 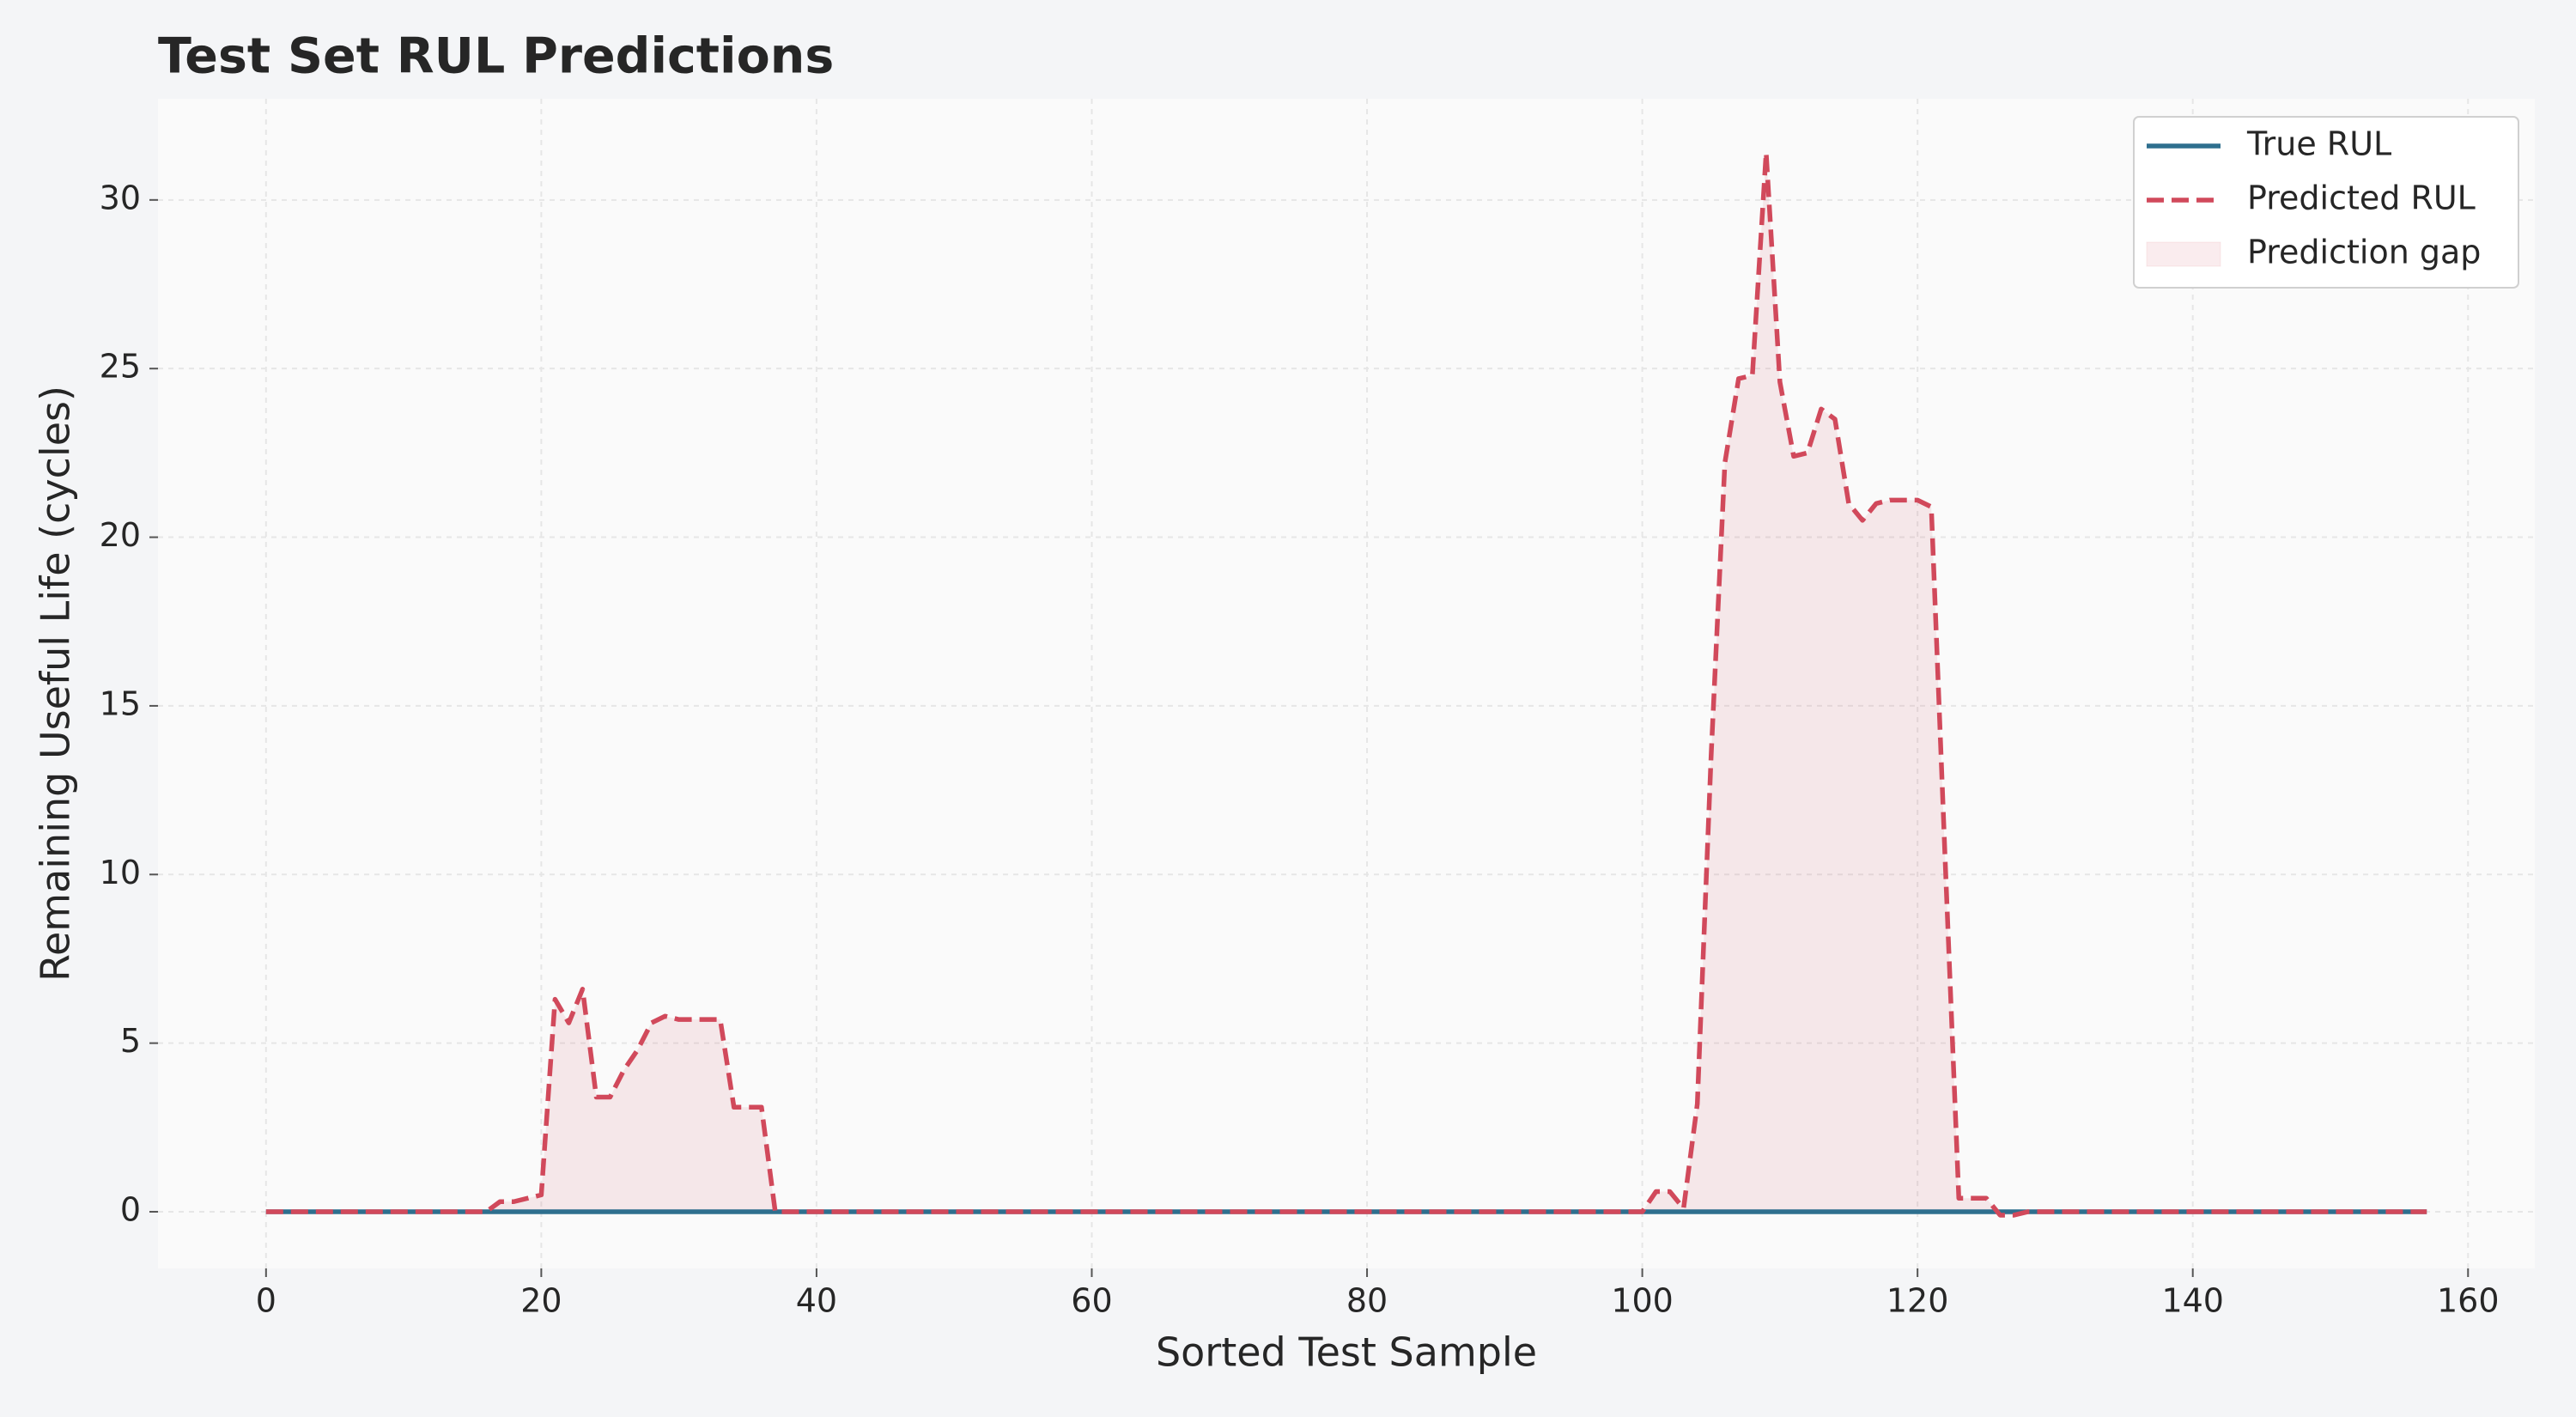 What do you see at coordinates (121, 367) in the screenshot?
I see `y-tick-label: 25` at bounding box center [121, 367].